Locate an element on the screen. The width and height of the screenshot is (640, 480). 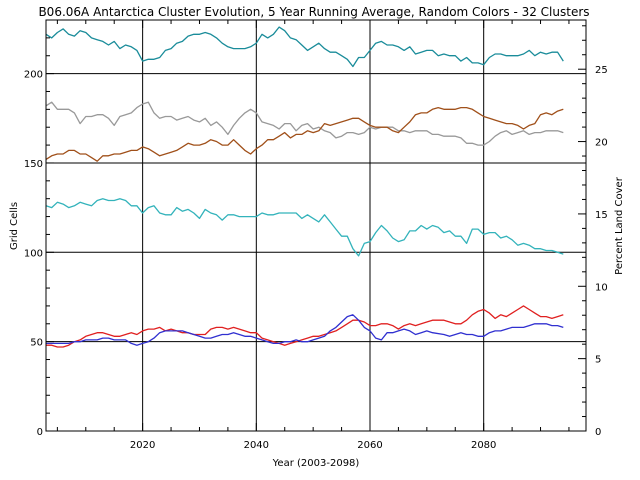
y-tick-label-left: 150 is located at coordinates (33, 164).